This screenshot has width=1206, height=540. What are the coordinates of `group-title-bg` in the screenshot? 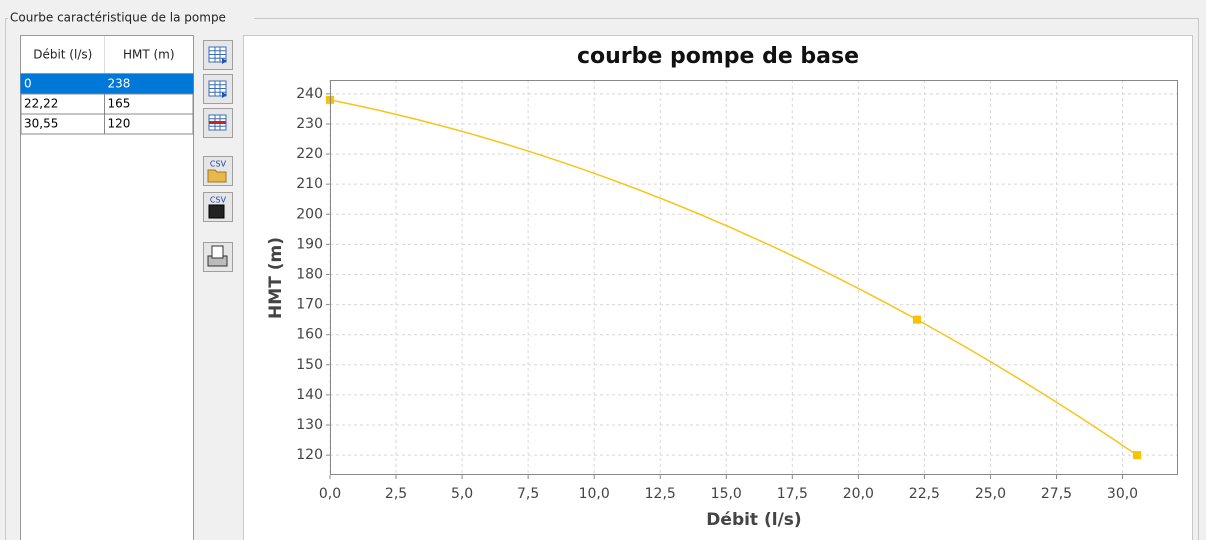 It's located at (131, 18).